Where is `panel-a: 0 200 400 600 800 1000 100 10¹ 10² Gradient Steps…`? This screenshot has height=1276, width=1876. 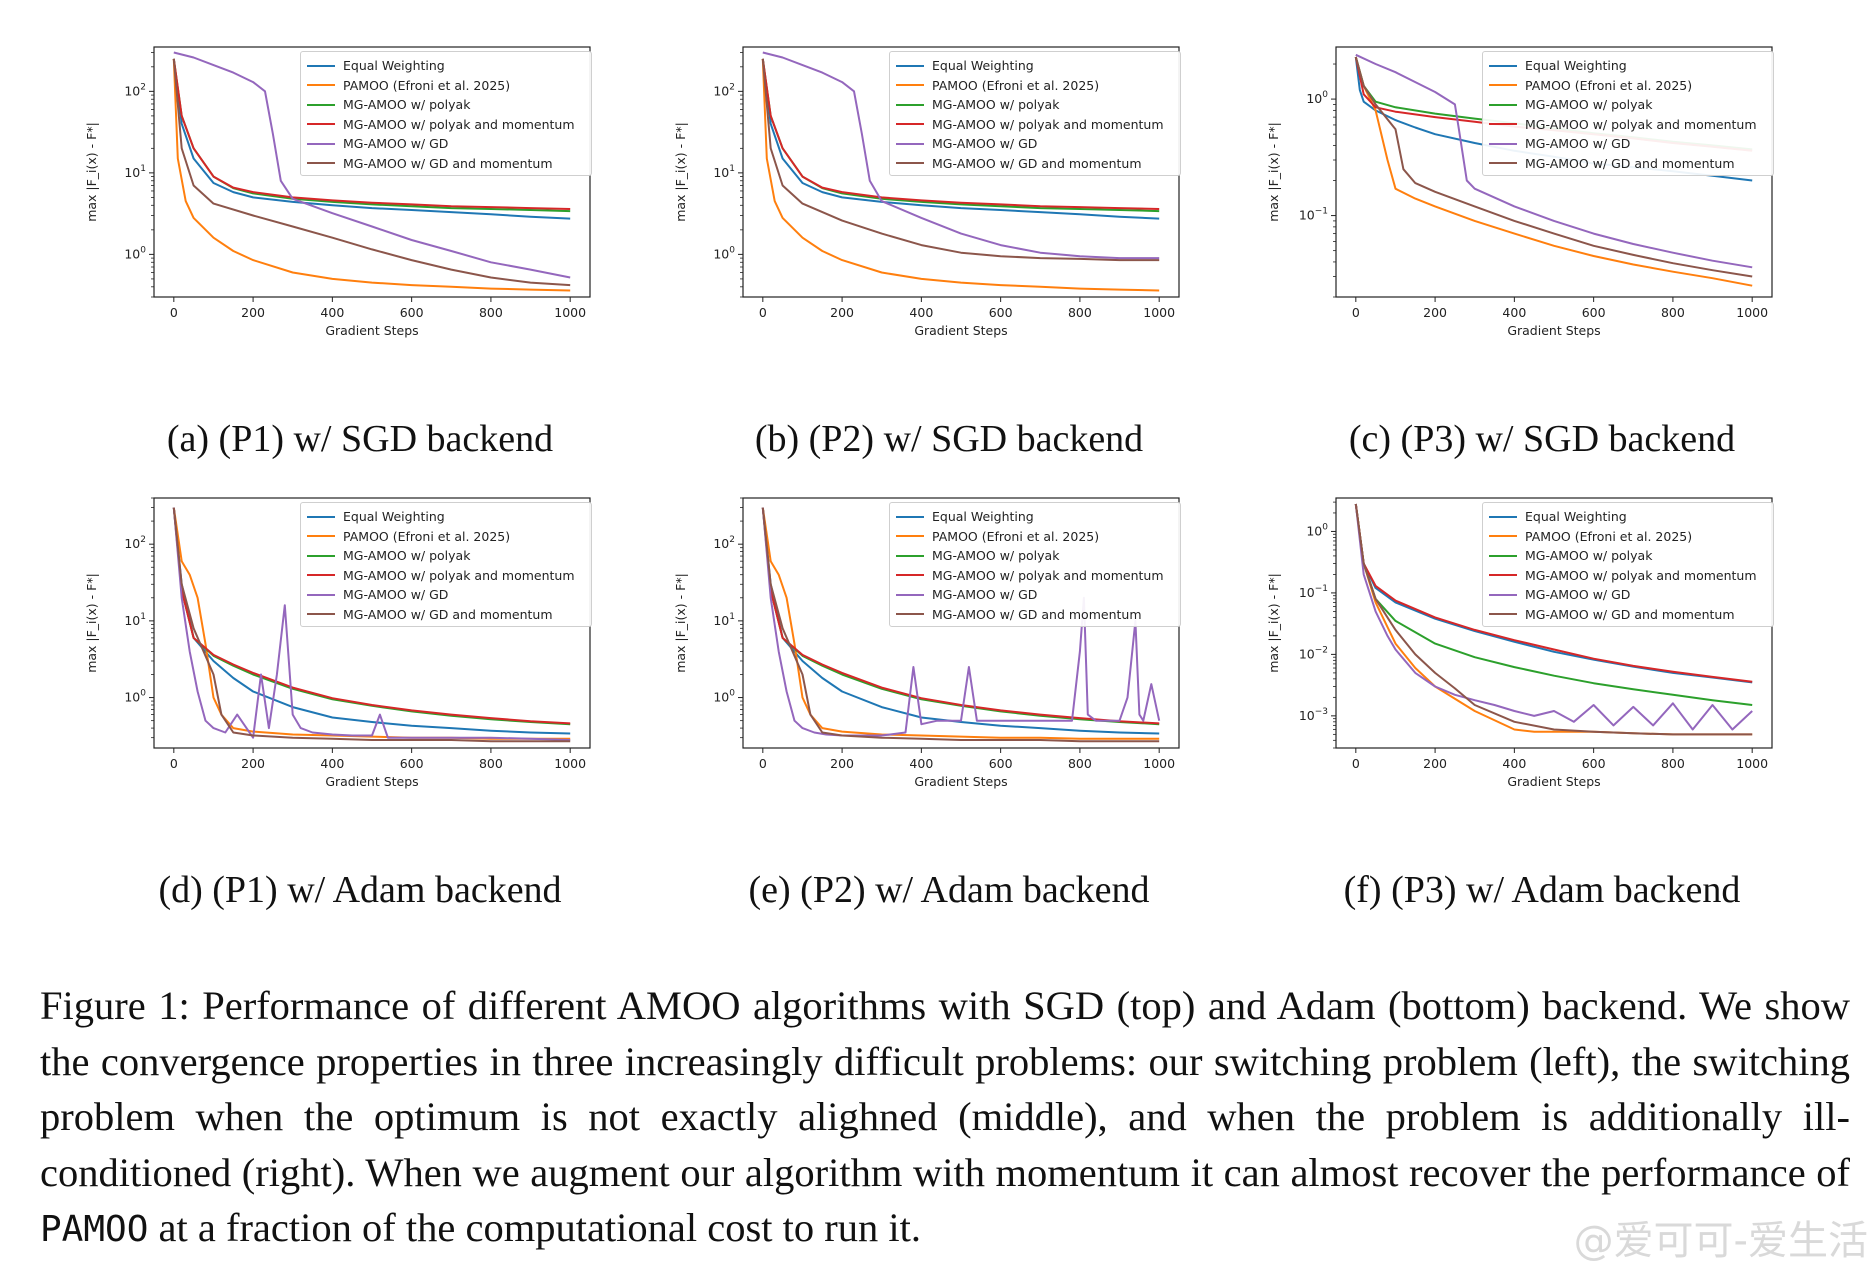 panel-a: 0 200 400 600 800 1000 100 10¹ 10² Gradient Steps… is located at coordinates (360, 252).